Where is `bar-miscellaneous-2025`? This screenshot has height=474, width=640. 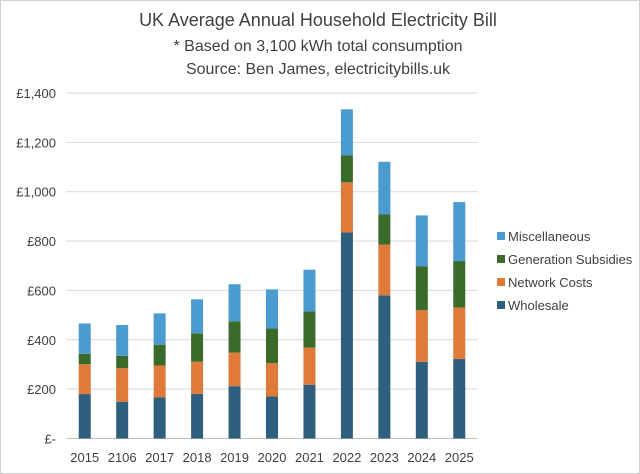
bar-miscellaneous-2025 is located at coordinates (459, 232).